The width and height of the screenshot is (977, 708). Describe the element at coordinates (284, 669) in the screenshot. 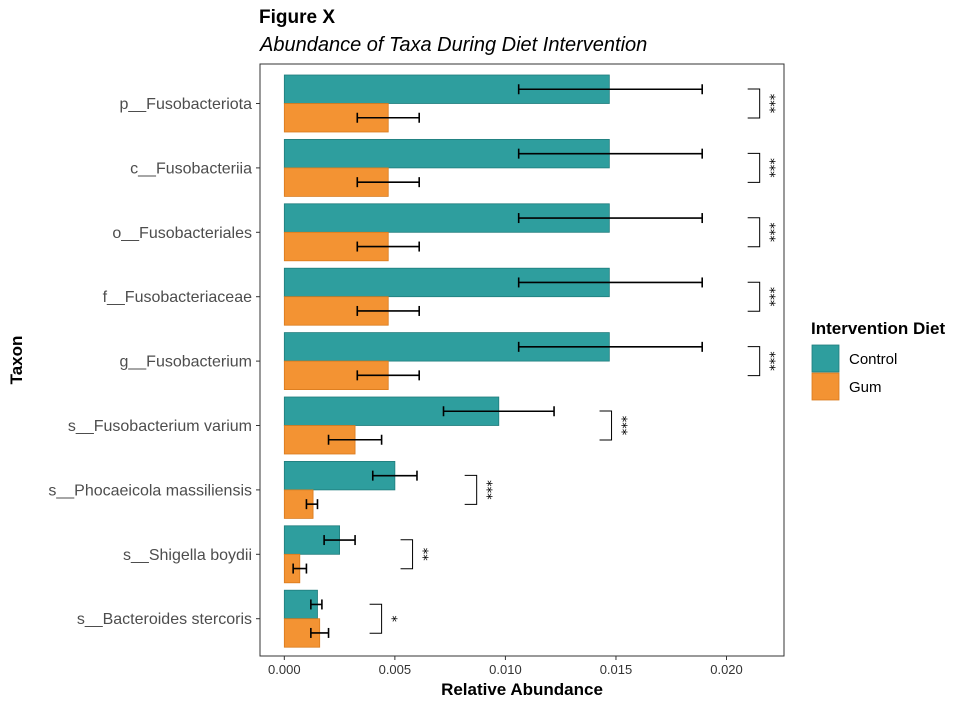

I see `x-tick-label: 0.000` at that location.